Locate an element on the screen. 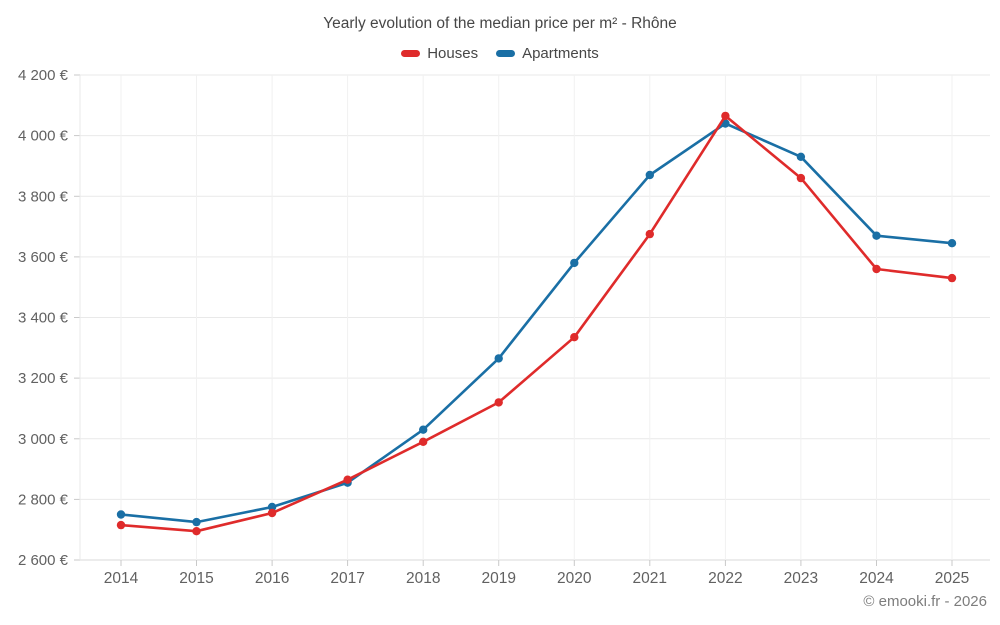  data-point-houses-2025 is located at coordinates (952, 278).